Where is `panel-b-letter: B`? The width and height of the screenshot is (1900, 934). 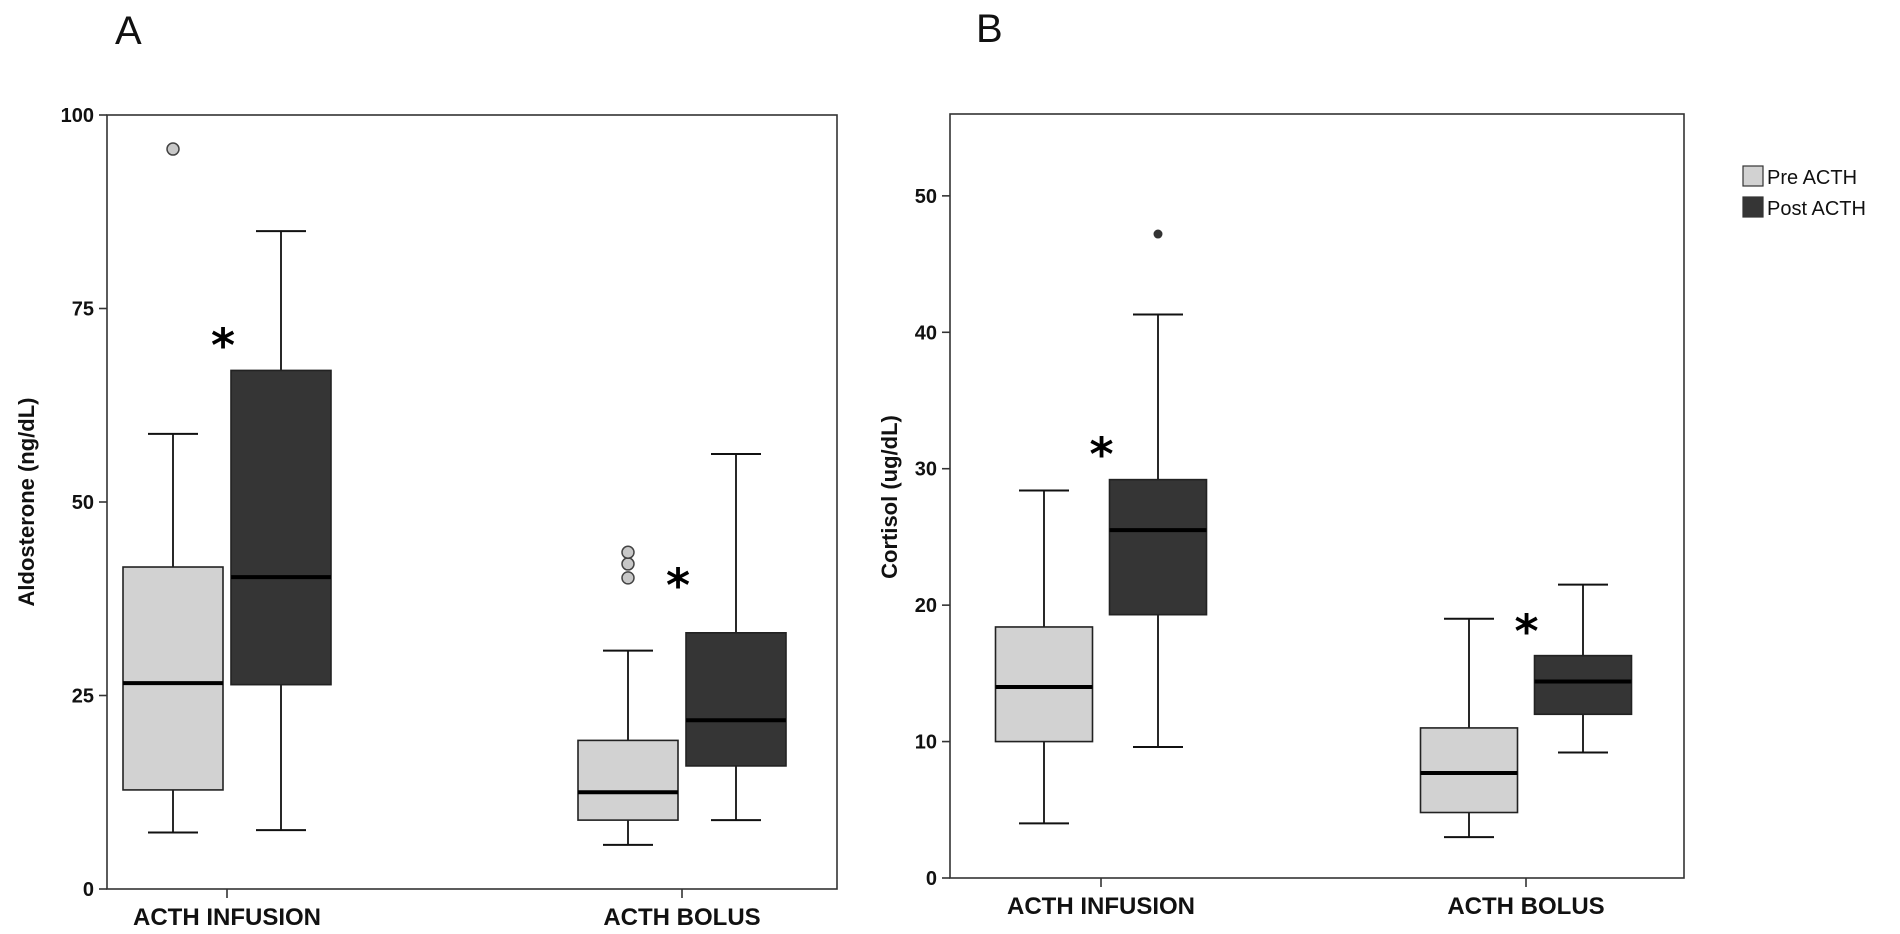
panel-b-letter: B is located at coordinates (989, 29).